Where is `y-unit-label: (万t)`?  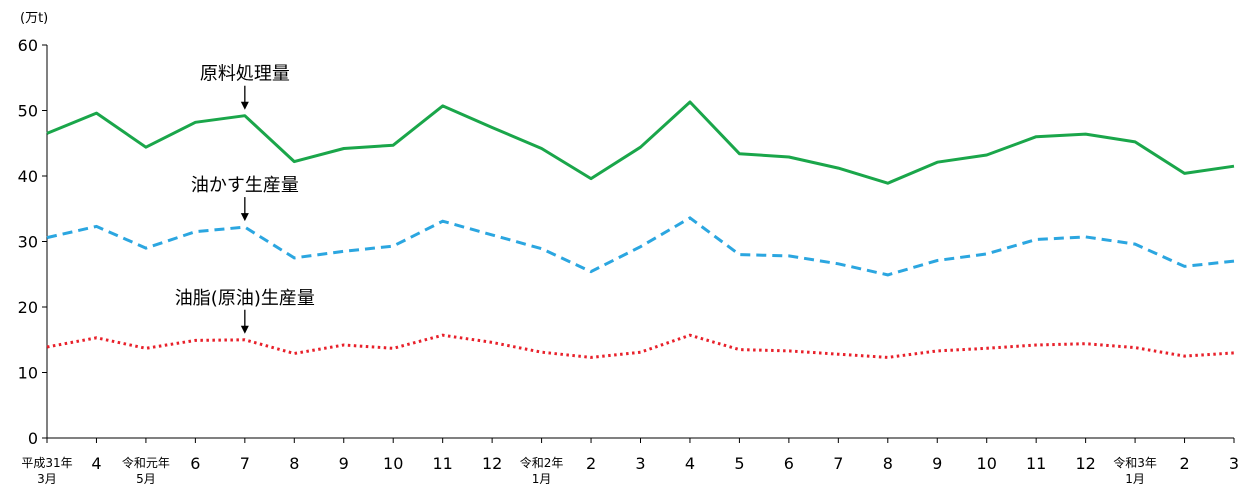
y-unit-label: (万t) is located at coordinates (34, 18).